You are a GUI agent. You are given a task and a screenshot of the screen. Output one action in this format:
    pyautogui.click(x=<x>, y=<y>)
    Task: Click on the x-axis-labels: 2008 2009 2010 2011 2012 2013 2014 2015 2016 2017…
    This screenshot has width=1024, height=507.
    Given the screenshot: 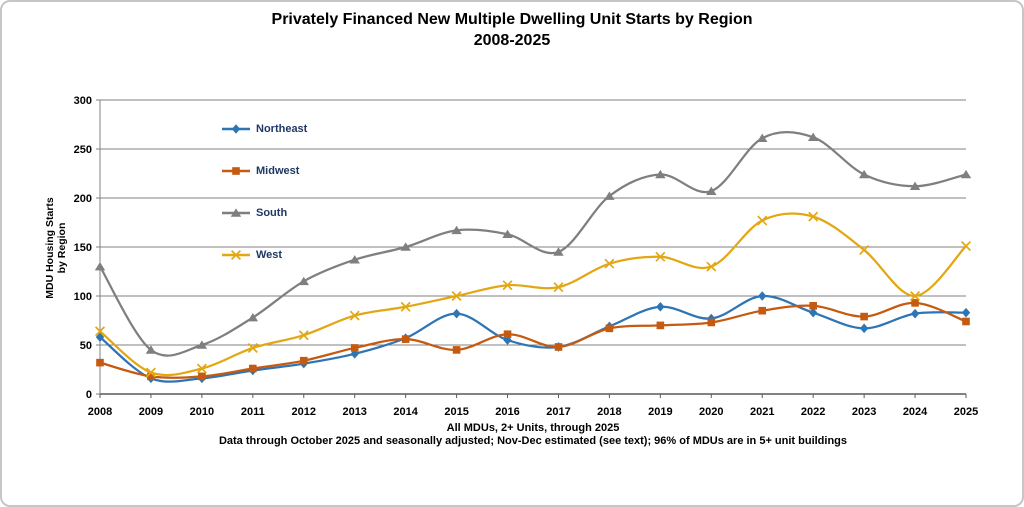 What is the action you would take?
    pyautogui.click(x=533, y=406)
    